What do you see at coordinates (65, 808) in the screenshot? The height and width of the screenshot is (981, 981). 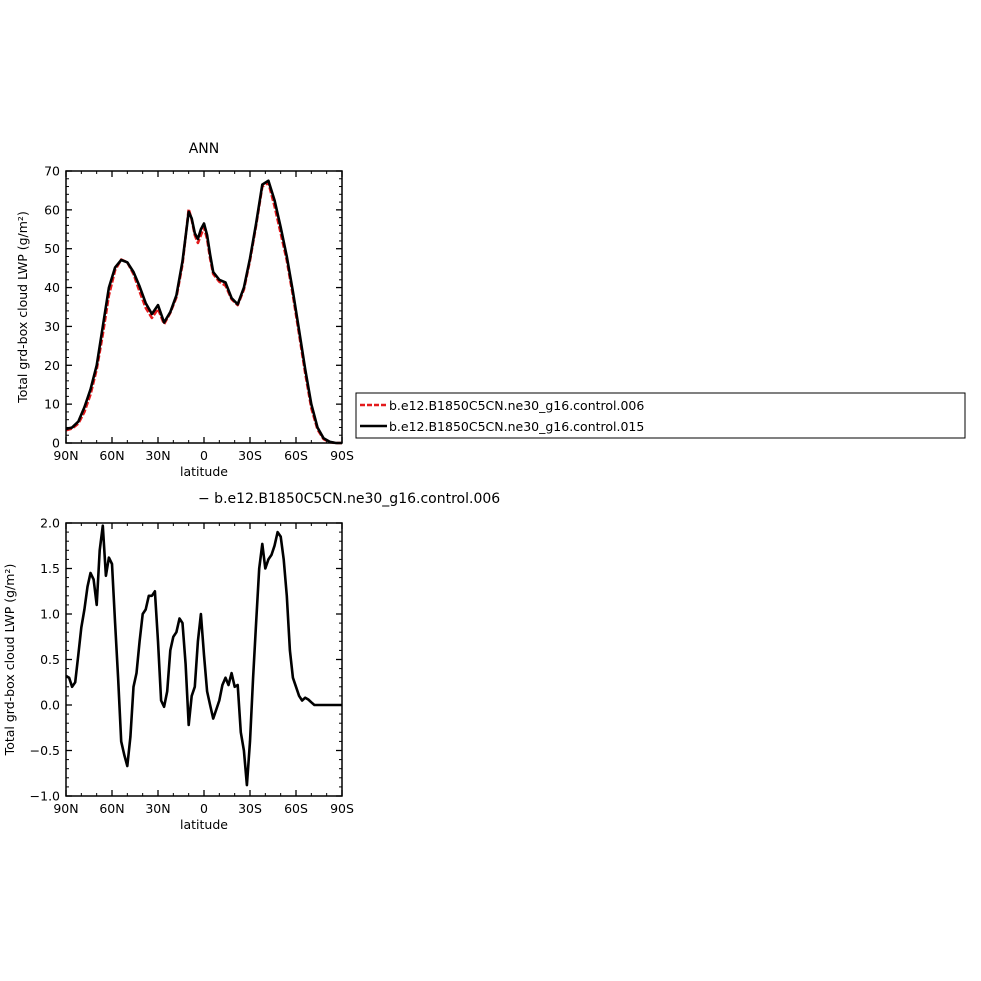 I see `p2-x-tick-label: 90N` at bounding box center [65, 808].